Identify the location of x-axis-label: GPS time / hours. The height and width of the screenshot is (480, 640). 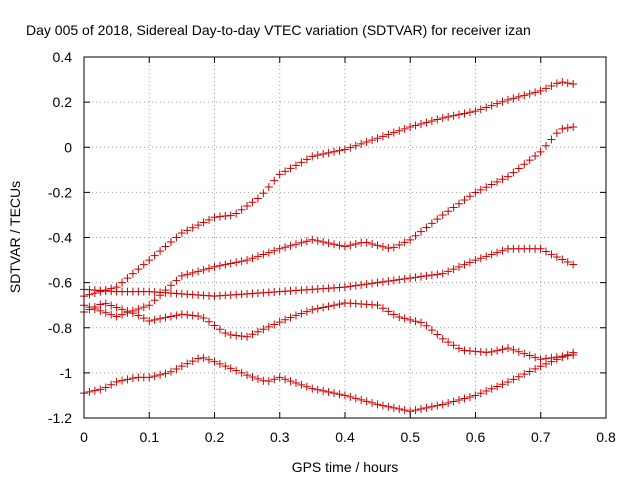
(345, 467).